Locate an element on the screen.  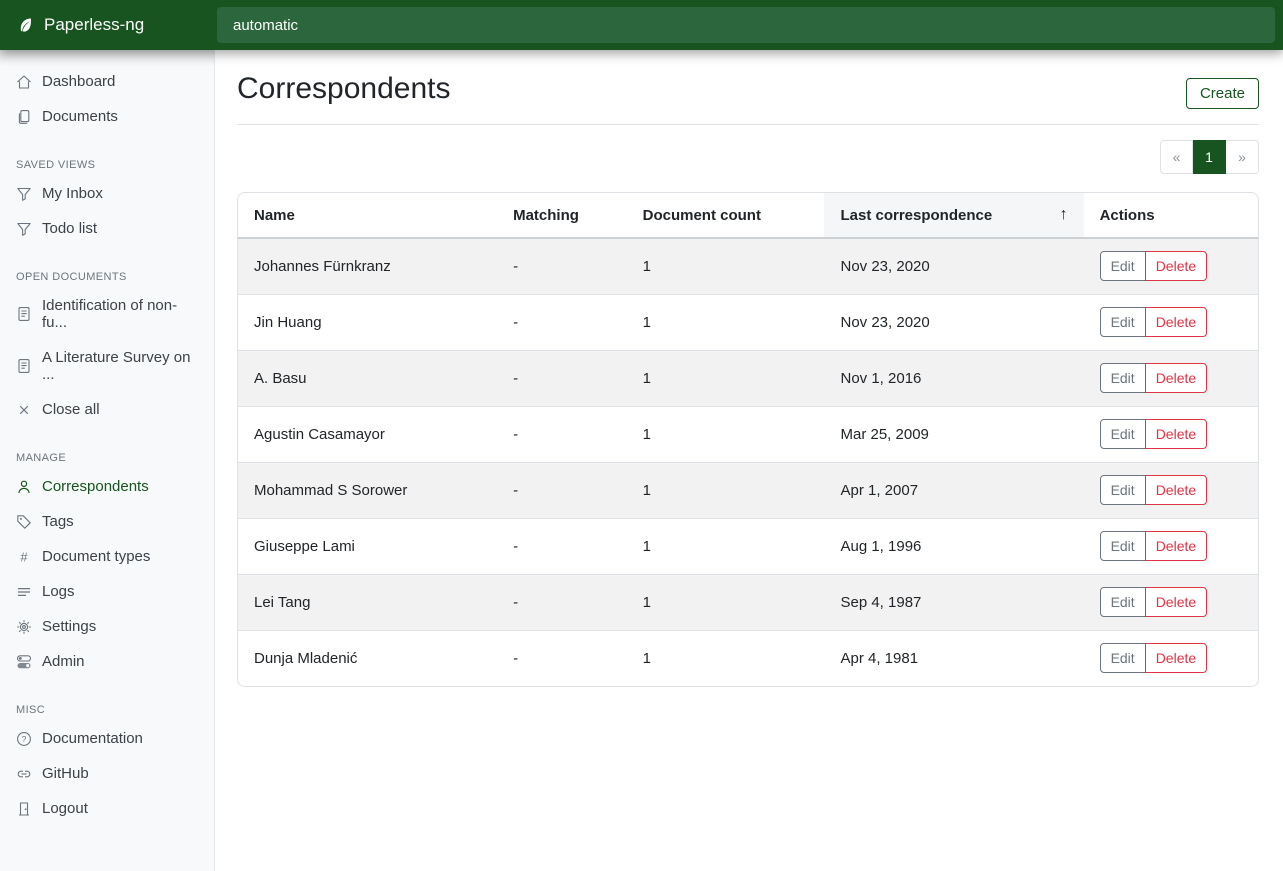
link-icon is located at coordinates (24, 773).